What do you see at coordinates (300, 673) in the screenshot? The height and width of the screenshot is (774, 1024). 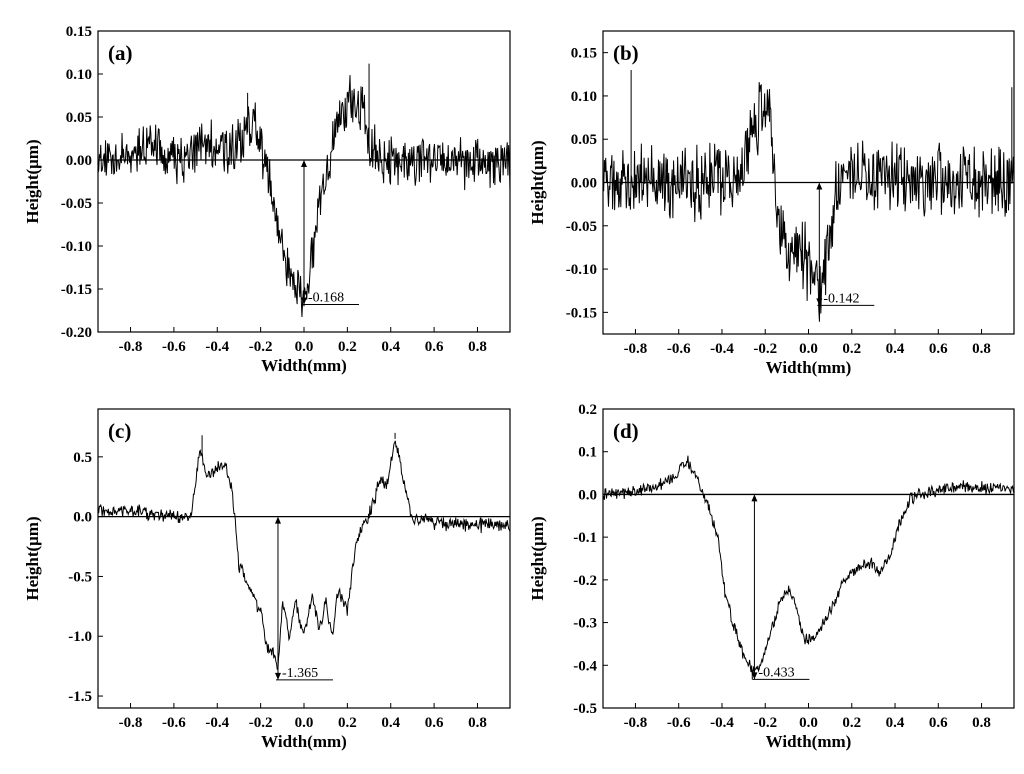 I see `depth-annotation-label: -1.365` at bounding box center [300, 673].